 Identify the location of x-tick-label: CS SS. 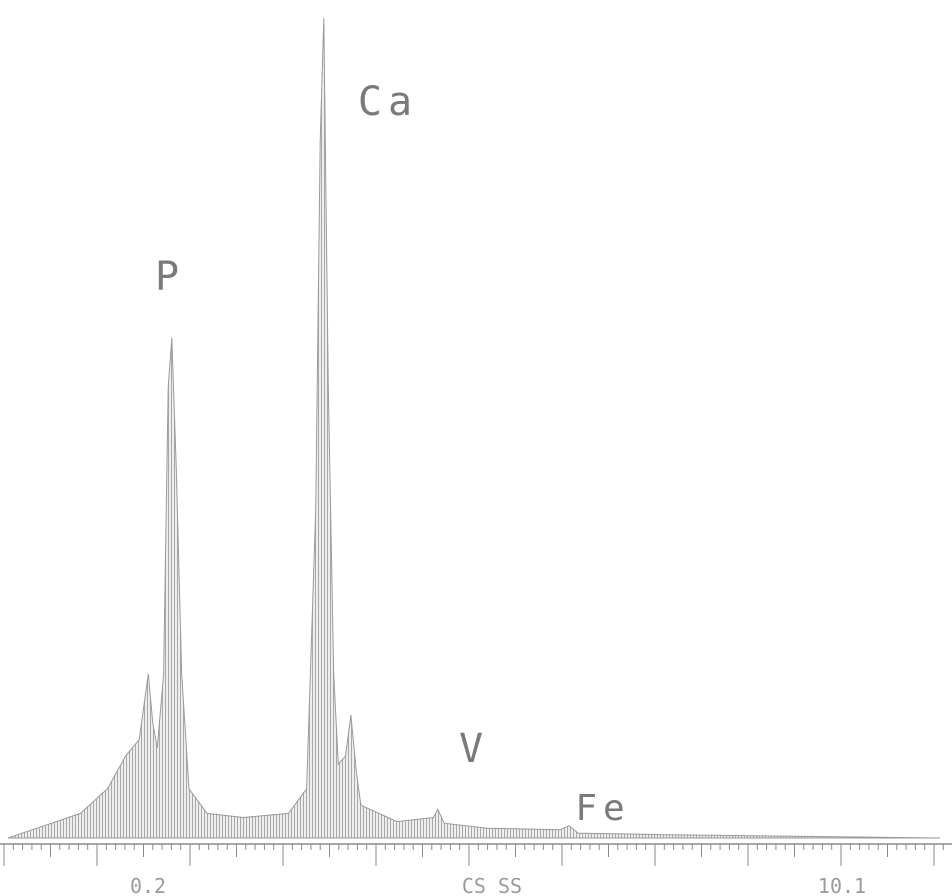
(492, 885).